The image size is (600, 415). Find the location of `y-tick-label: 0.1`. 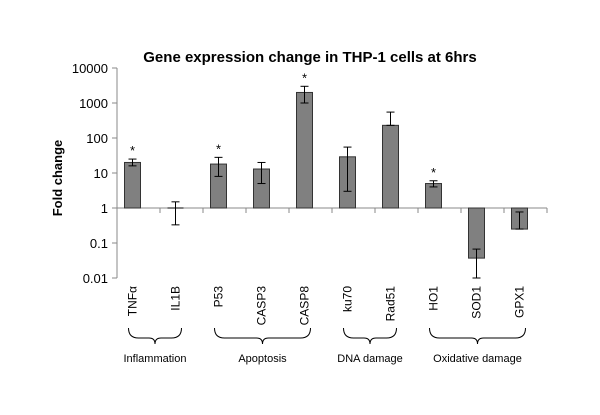

y-tick-label: 0.1 is located at coordinates (99, 243).